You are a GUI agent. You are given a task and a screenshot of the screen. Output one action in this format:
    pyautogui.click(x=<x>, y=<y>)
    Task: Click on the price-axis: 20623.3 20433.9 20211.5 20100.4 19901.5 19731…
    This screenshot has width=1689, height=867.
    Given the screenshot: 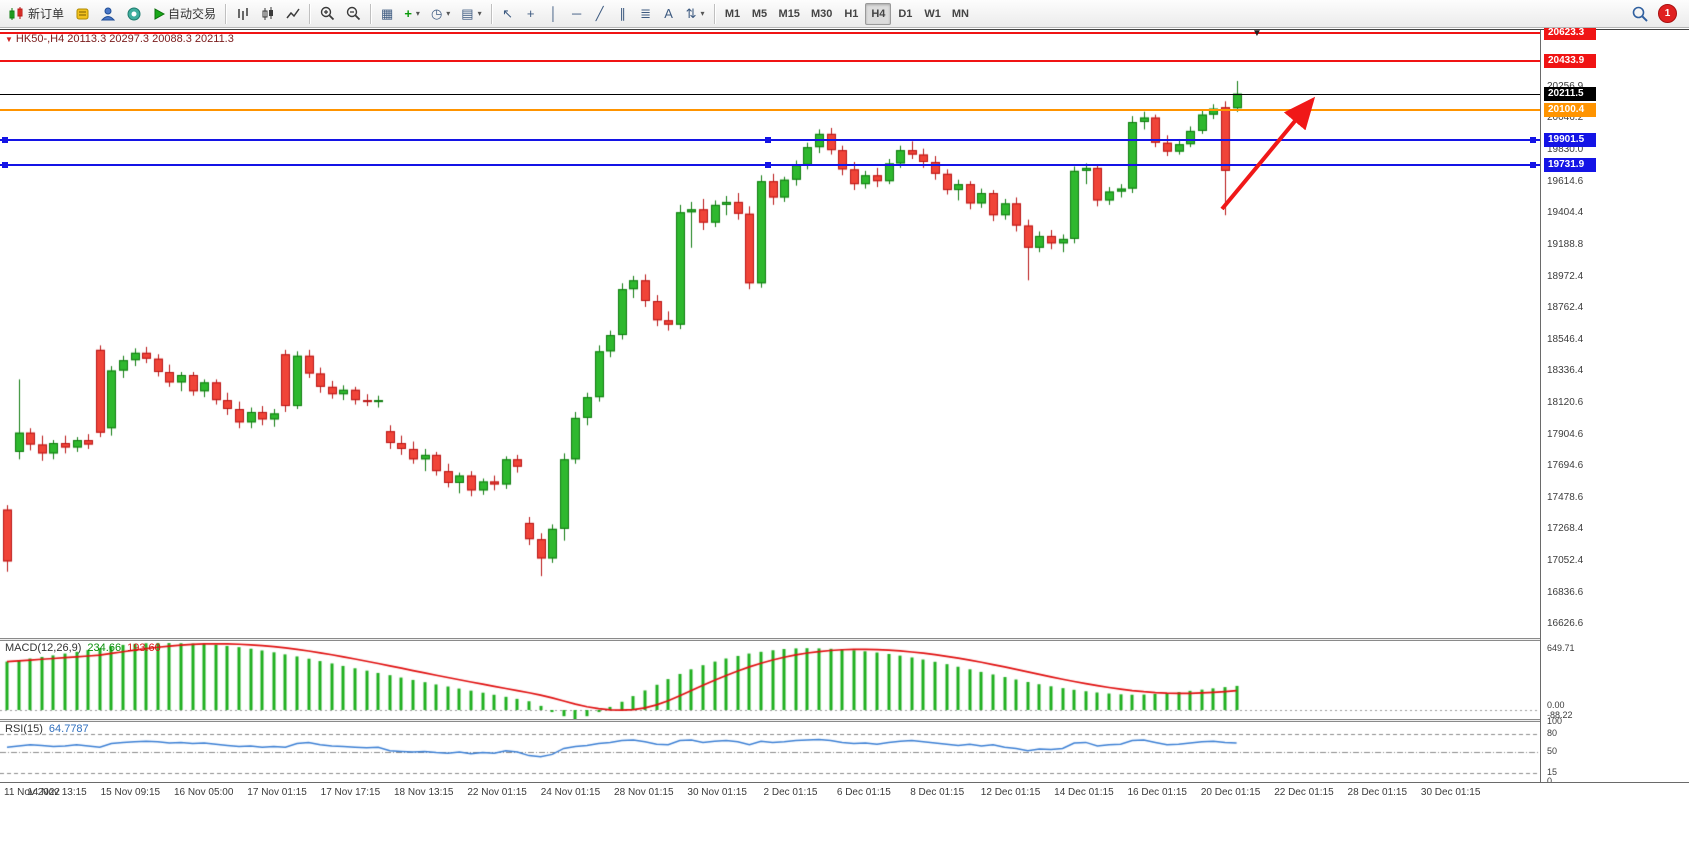 What is the action you would take?
    pyautogui.click(x=1614, y=446)
    